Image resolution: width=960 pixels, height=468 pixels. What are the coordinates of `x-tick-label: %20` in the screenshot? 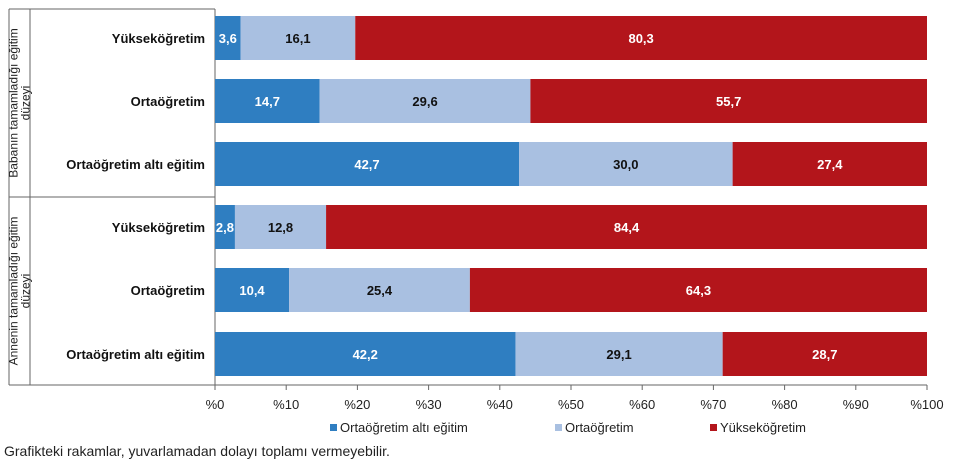 It's located at (357, 404).